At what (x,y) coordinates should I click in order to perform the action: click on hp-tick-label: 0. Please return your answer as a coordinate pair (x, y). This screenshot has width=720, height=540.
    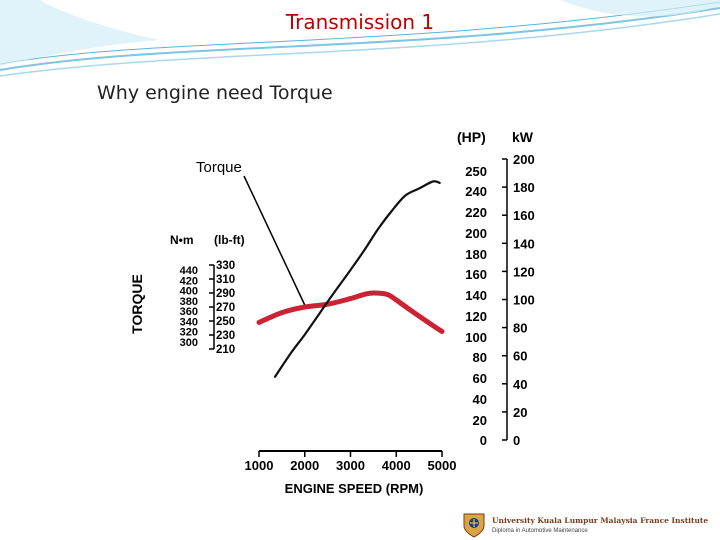
    Looking at the image, I should click on (483, 440).